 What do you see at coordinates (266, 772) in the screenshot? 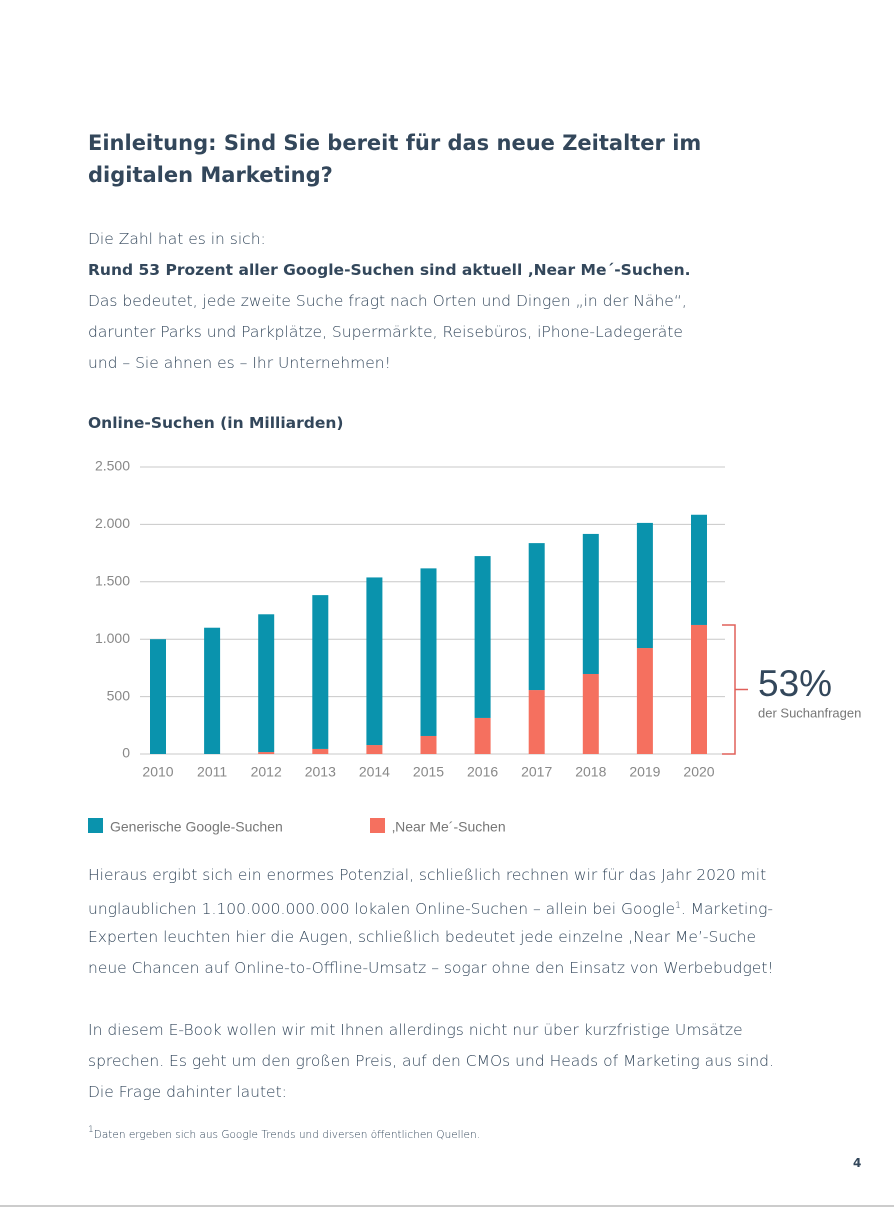
I see `x-tick-label: 2012` at bounding box center [266, 772].